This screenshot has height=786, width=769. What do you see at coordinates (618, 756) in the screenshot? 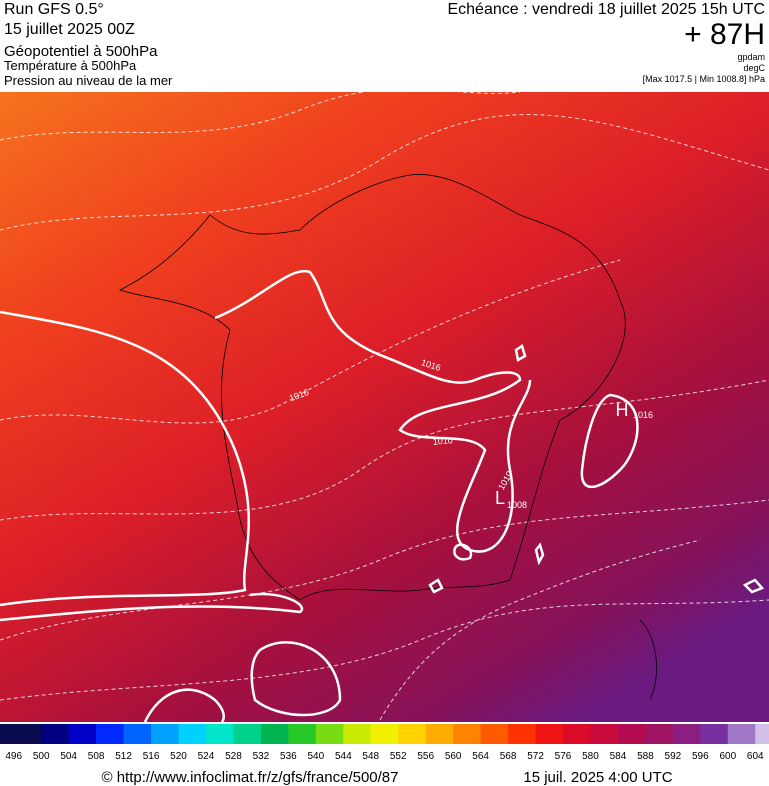
I see `colorbar-label: 584` at bounding box center [618, 756].